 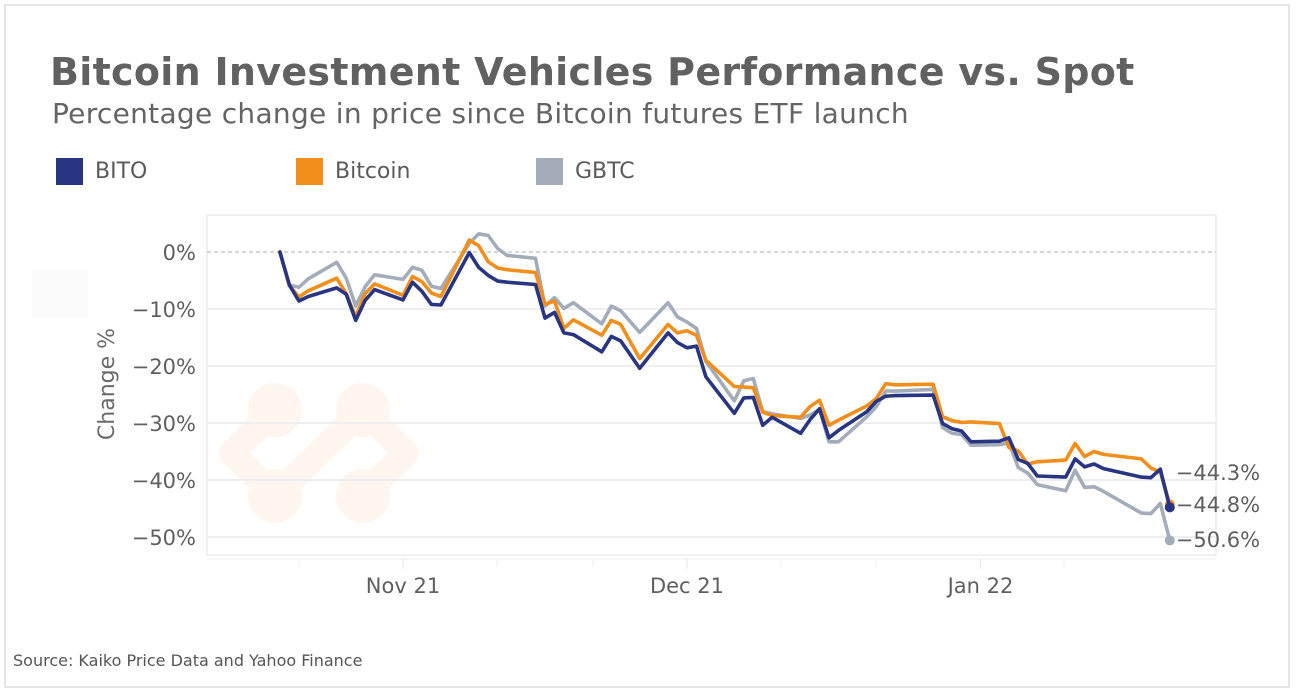 I want to click on y-tick-label: 0%, so click(x=179, y=253).